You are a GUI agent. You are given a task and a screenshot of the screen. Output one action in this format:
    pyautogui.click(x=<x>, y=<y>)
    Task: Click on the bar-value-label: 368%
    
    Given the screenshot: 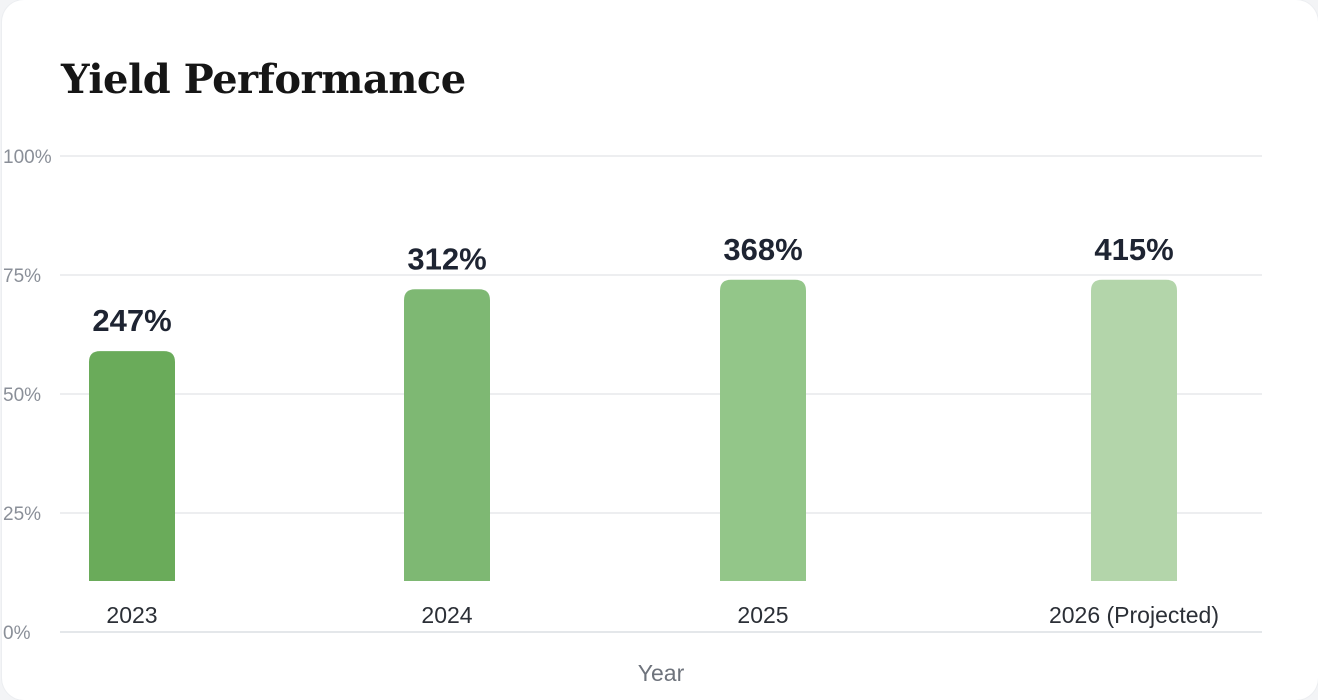 What is the action you would take?
    pyautogui.click(x=762, y=249)
    